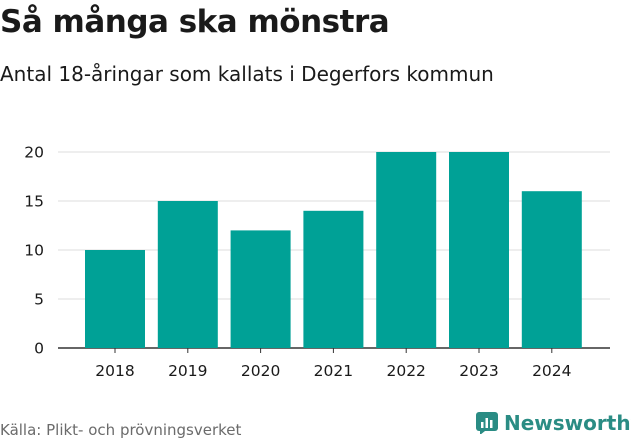  I want to click on x-tick-label: 2019, so click(187, 371).